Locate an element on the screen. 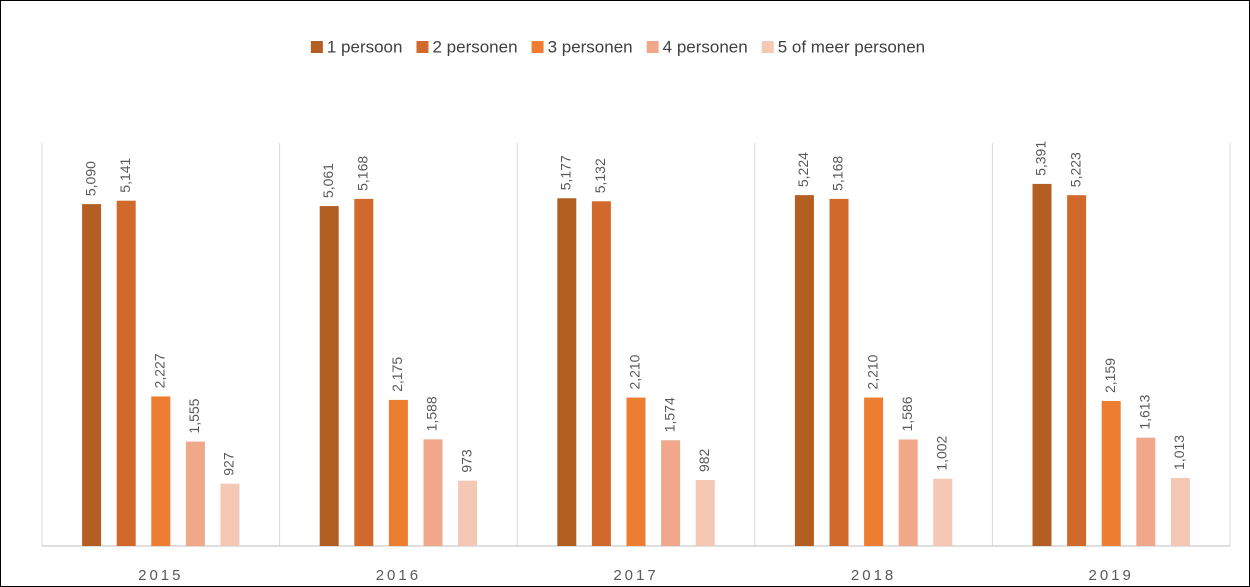 The width and height of the screenshot is (1250, 587). legend-label: 2 personen is located at coordinates (474, 46).